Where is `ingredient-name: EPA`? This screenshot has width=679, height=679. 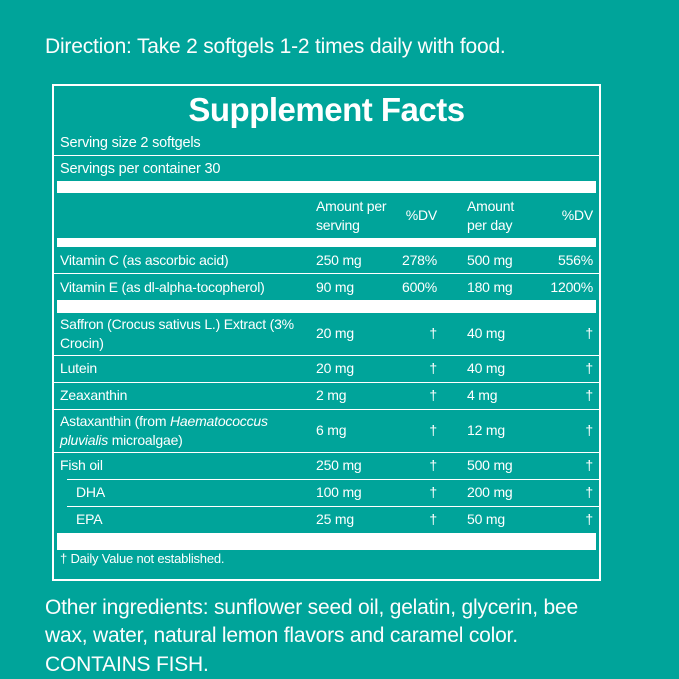
ingredient-name: EPA is located at coordinates (89, 519).